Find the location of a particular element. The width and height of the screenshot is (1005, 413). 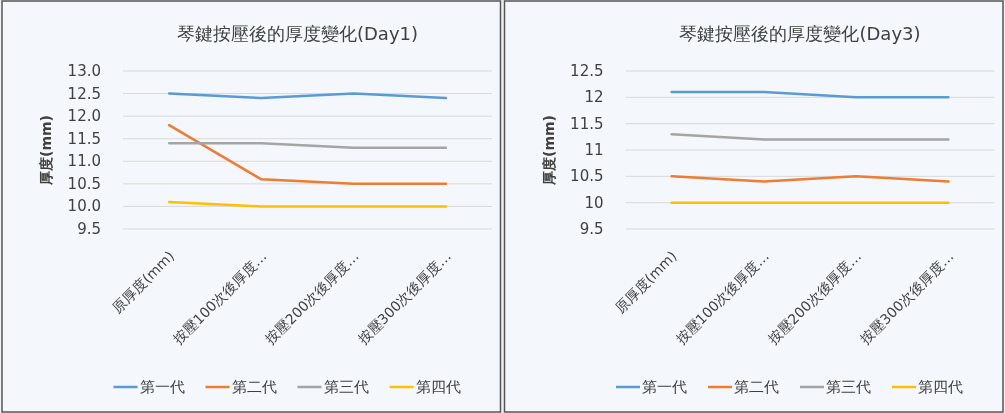

chart-title: 琴鍵按壓後的厚度變化(Day3) is located at coordinates (800, 33).